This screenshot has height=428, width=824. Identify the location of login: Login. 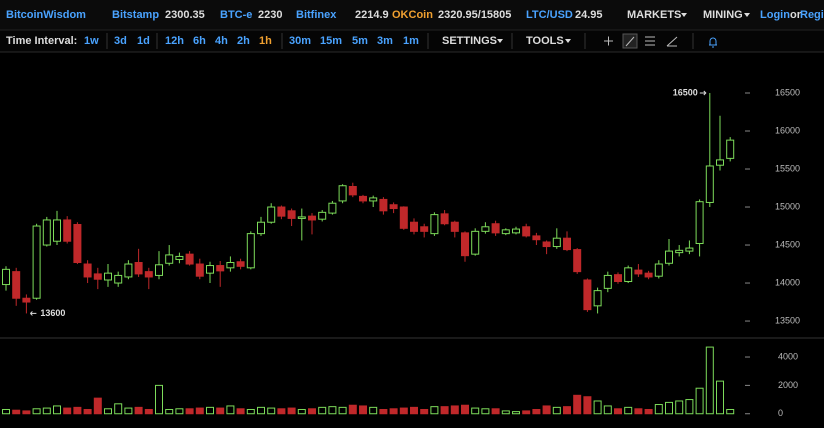
(775, 15).